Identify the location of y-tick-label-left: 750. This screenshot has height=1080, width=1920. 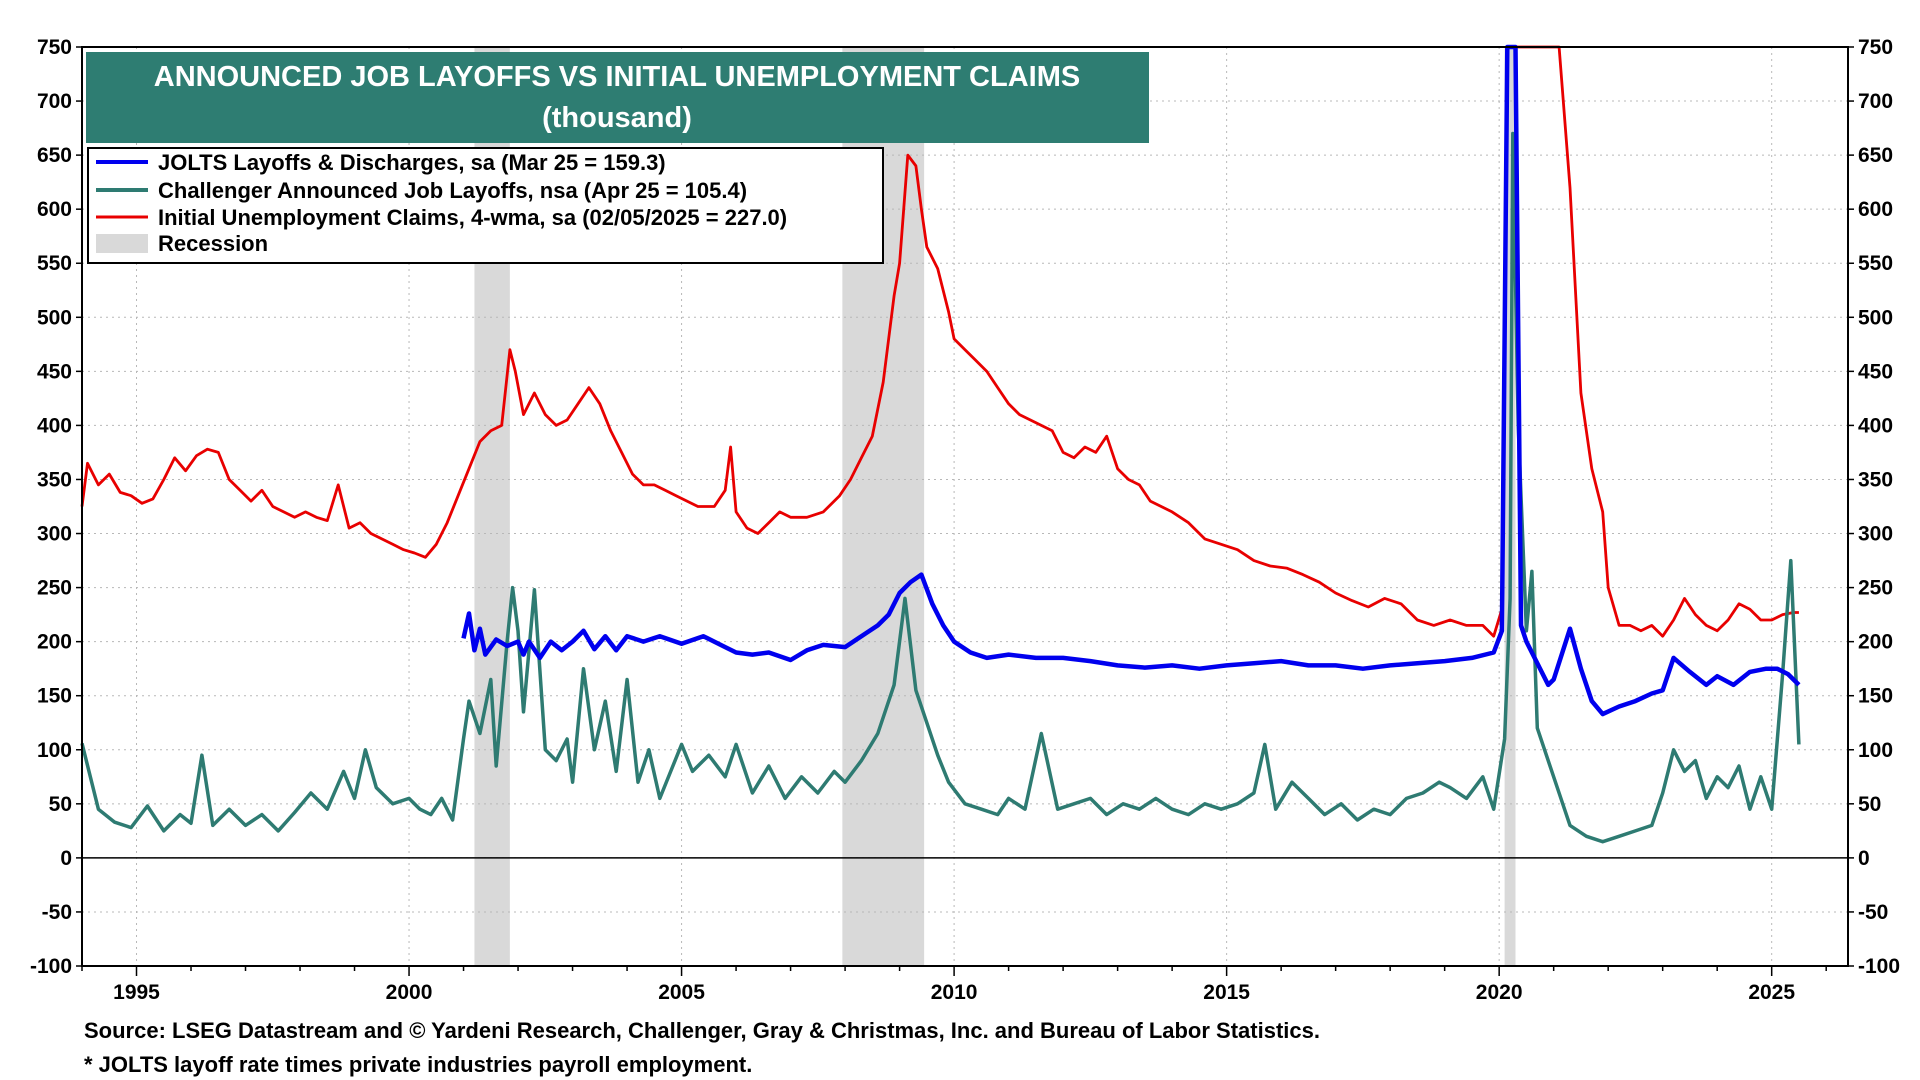
(54, 47).